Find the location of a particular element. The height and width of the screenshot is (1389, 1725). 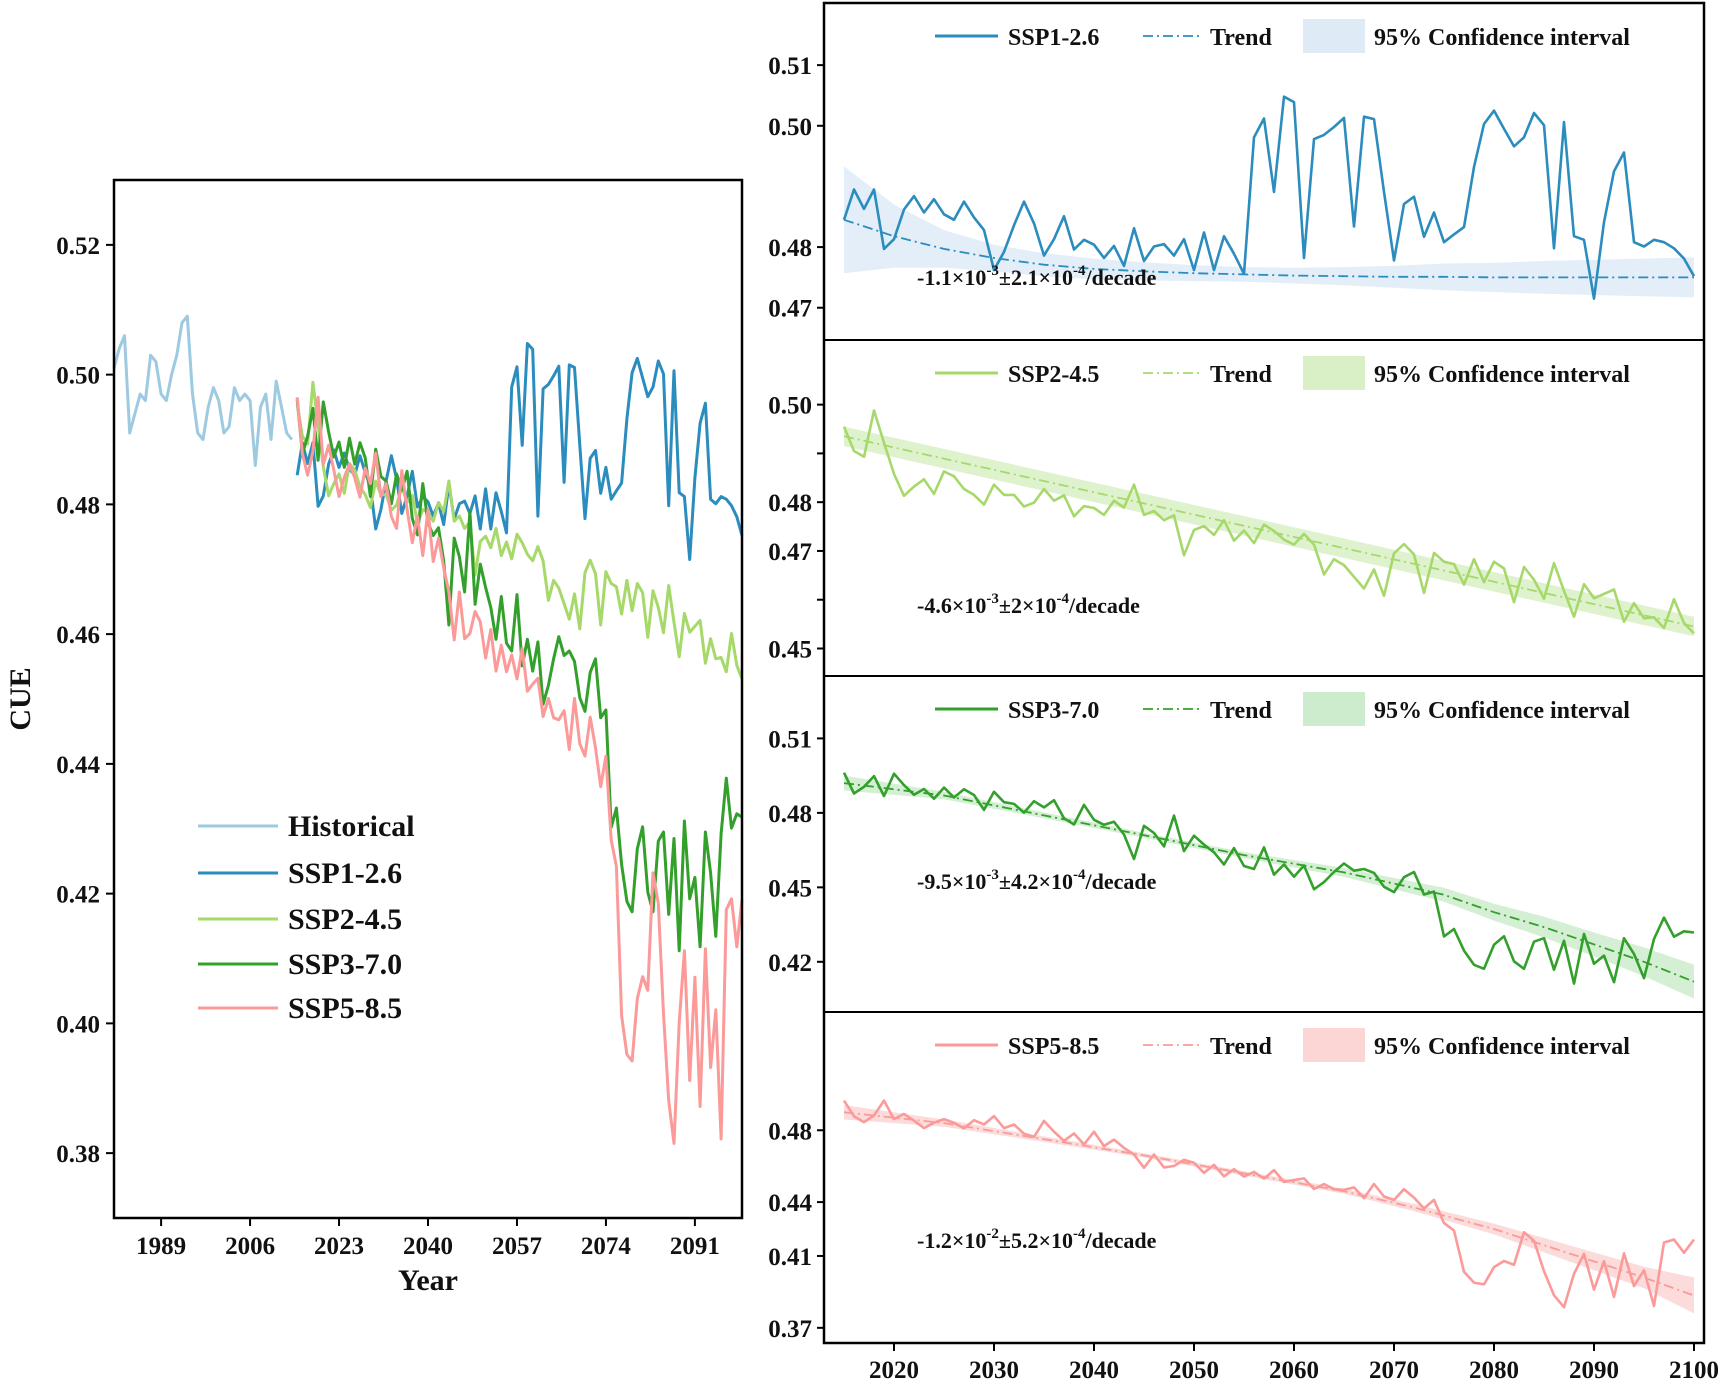

panel-x-tick-label: 2050 is located at coordinates (1194, 1370).